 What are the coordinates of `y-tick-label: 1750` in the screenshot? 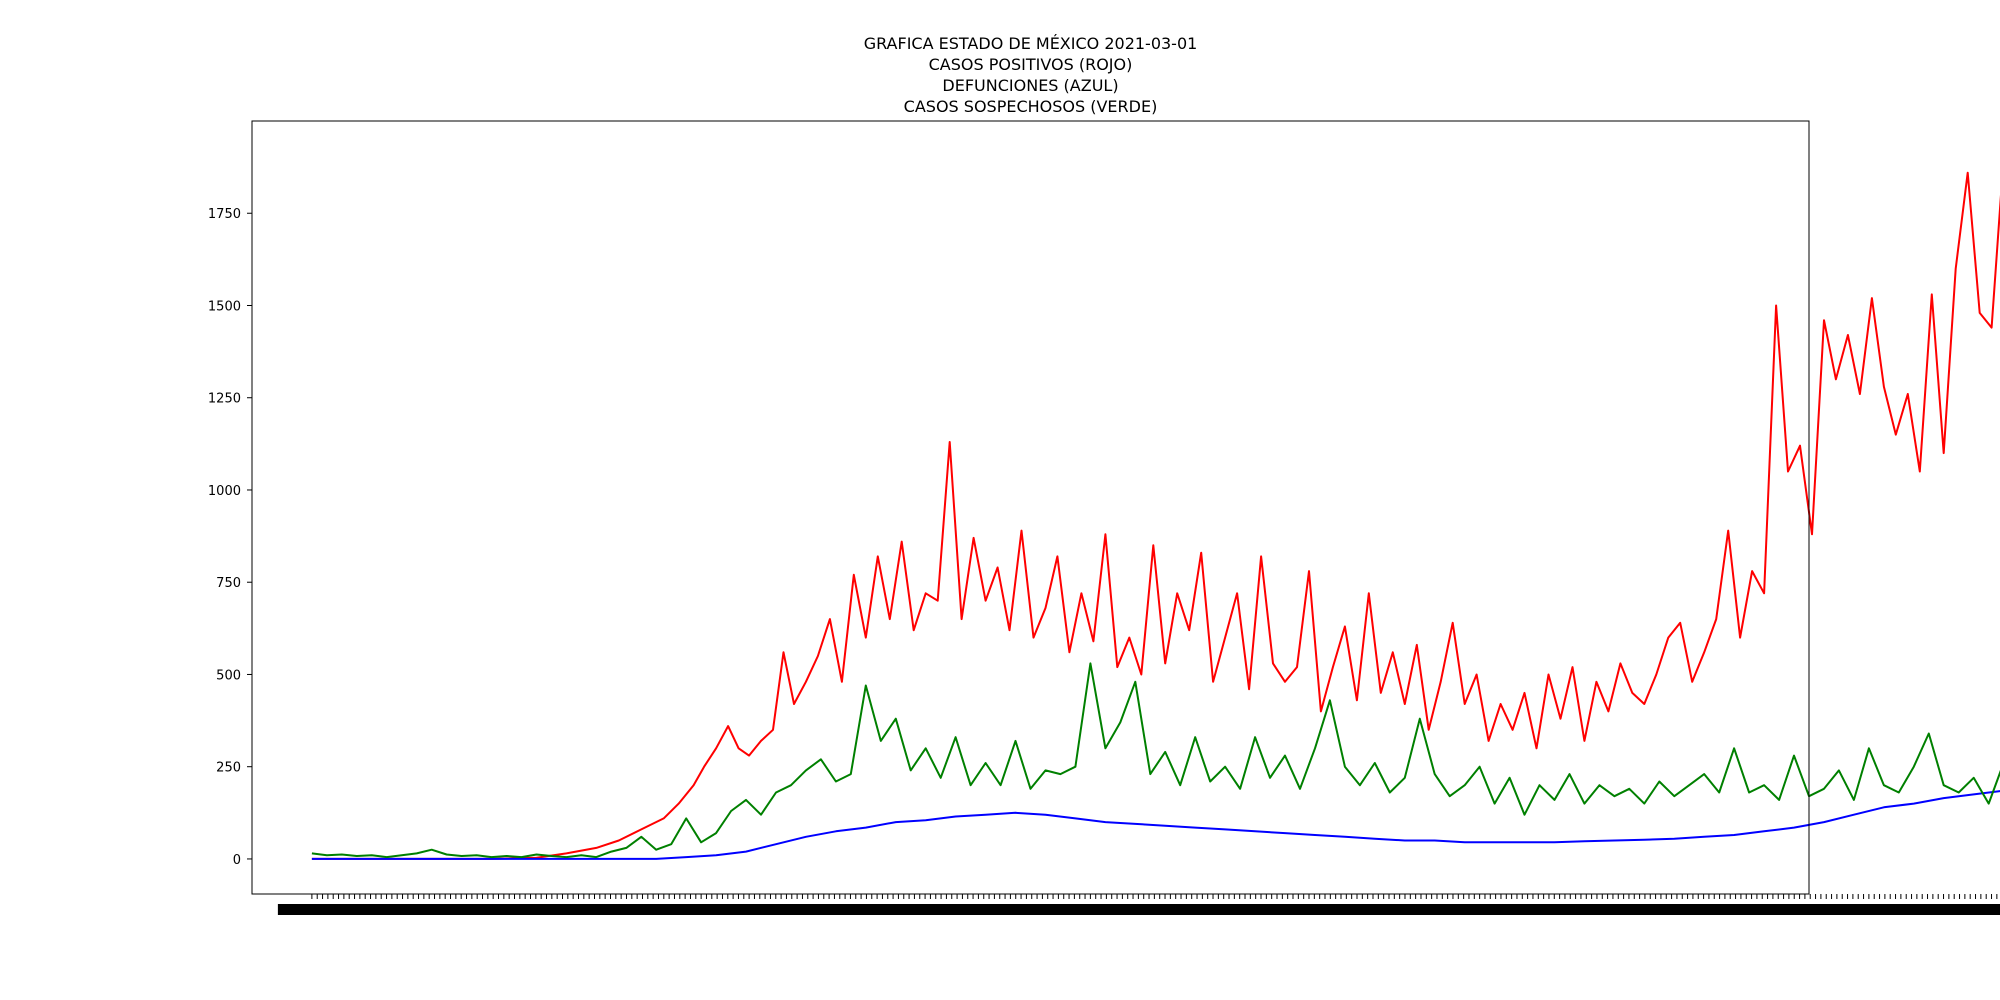 It's located at (224, 214).